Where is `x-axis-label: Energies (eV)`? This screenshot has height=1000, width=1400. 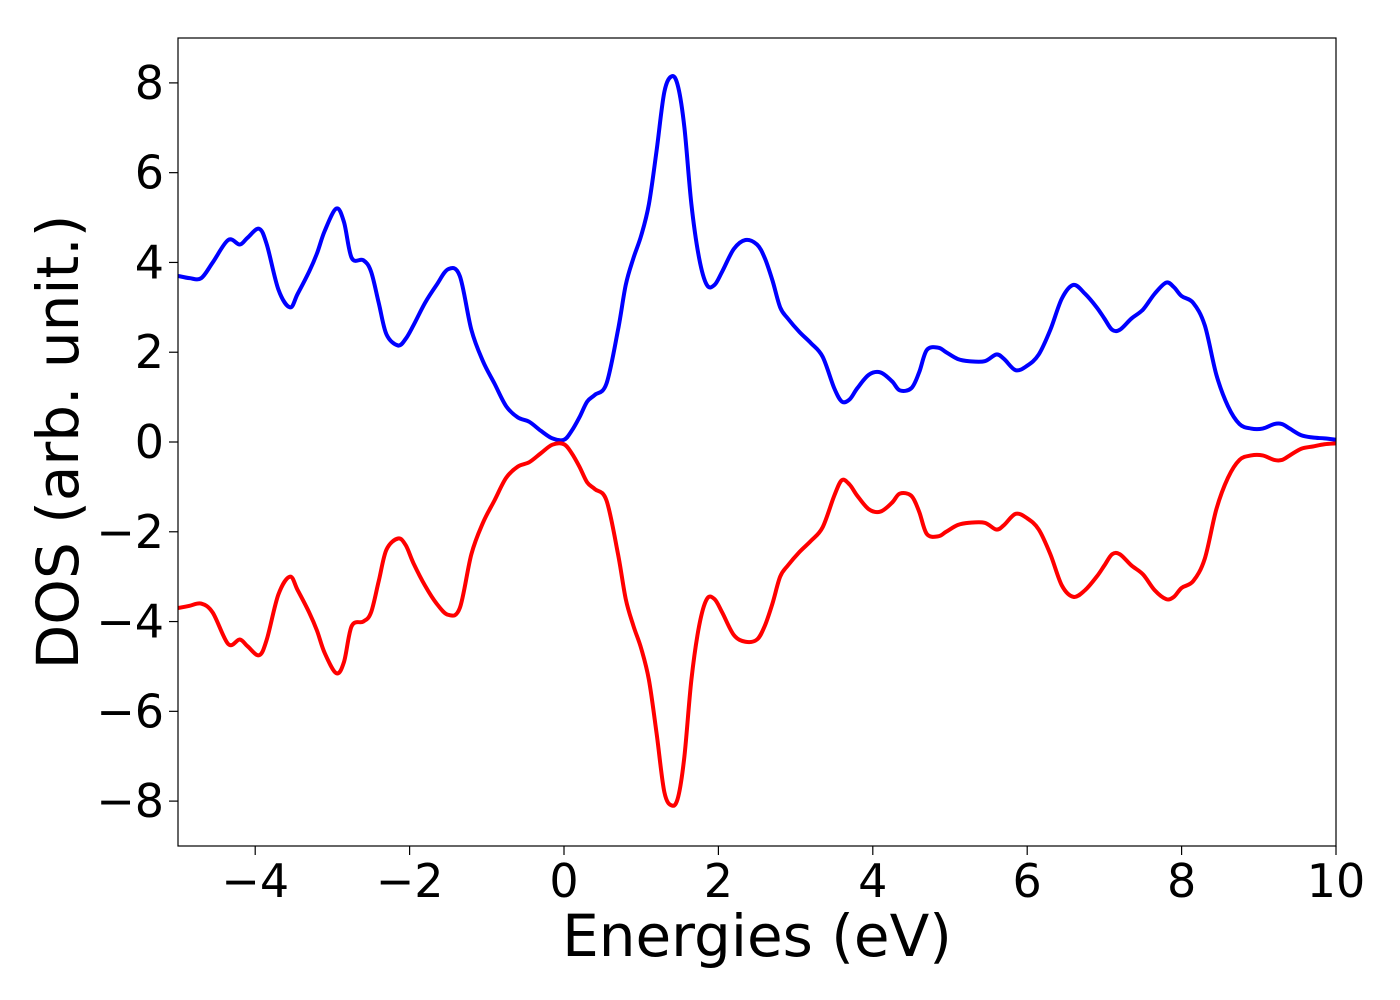 x-axis-label: Energies (eV) is located at coordinates (757, 936).